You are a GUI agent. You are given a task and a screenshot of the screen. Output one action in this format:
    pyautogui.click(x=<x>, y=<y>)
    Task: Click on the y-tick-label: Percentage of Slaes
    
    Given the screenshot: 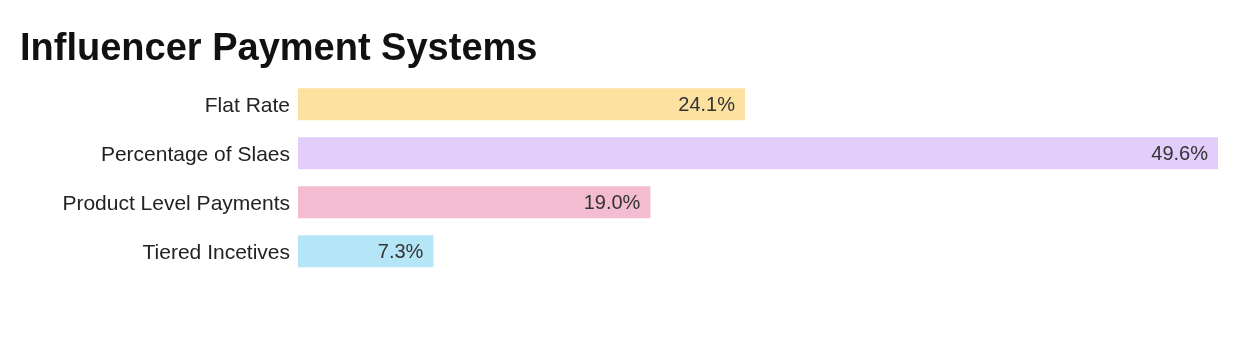 What is the action you would take?
    pyautogui.click(x=195, y=153)
    